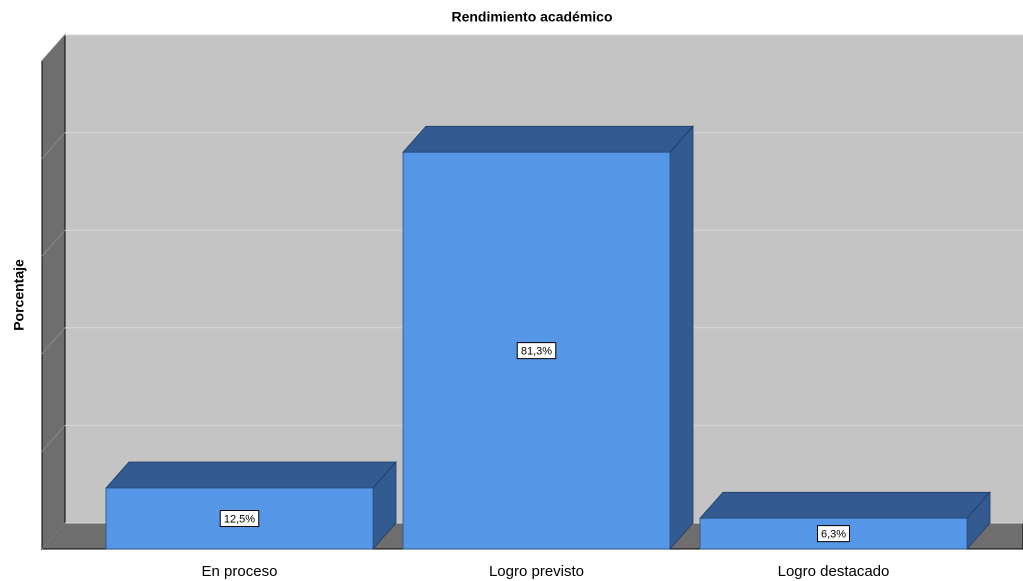  Describe the element at coordinates (53, 292) in the screenshot. I see `left-wall` at that location.